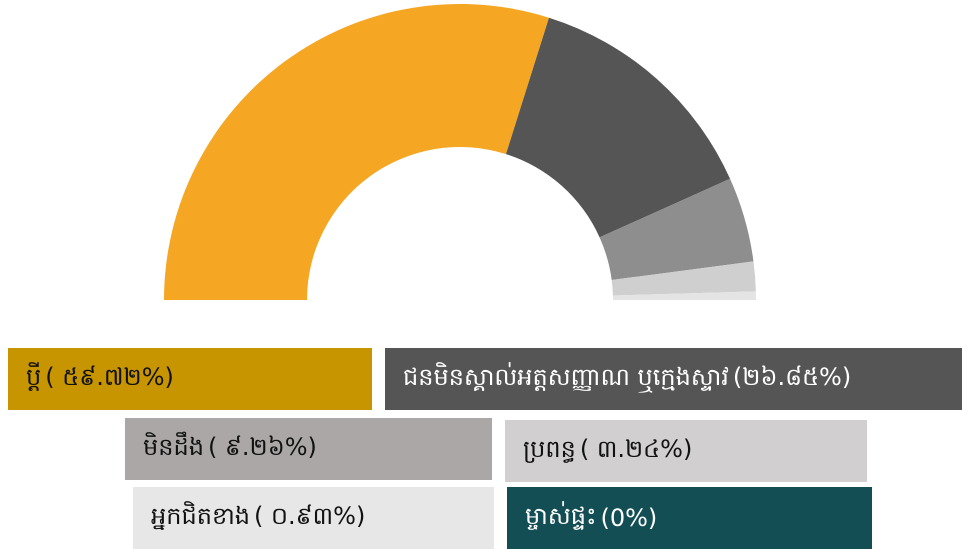  I want to click on legend-item: ប្ដី( ៥៩.៧២%), so click(190, 379).